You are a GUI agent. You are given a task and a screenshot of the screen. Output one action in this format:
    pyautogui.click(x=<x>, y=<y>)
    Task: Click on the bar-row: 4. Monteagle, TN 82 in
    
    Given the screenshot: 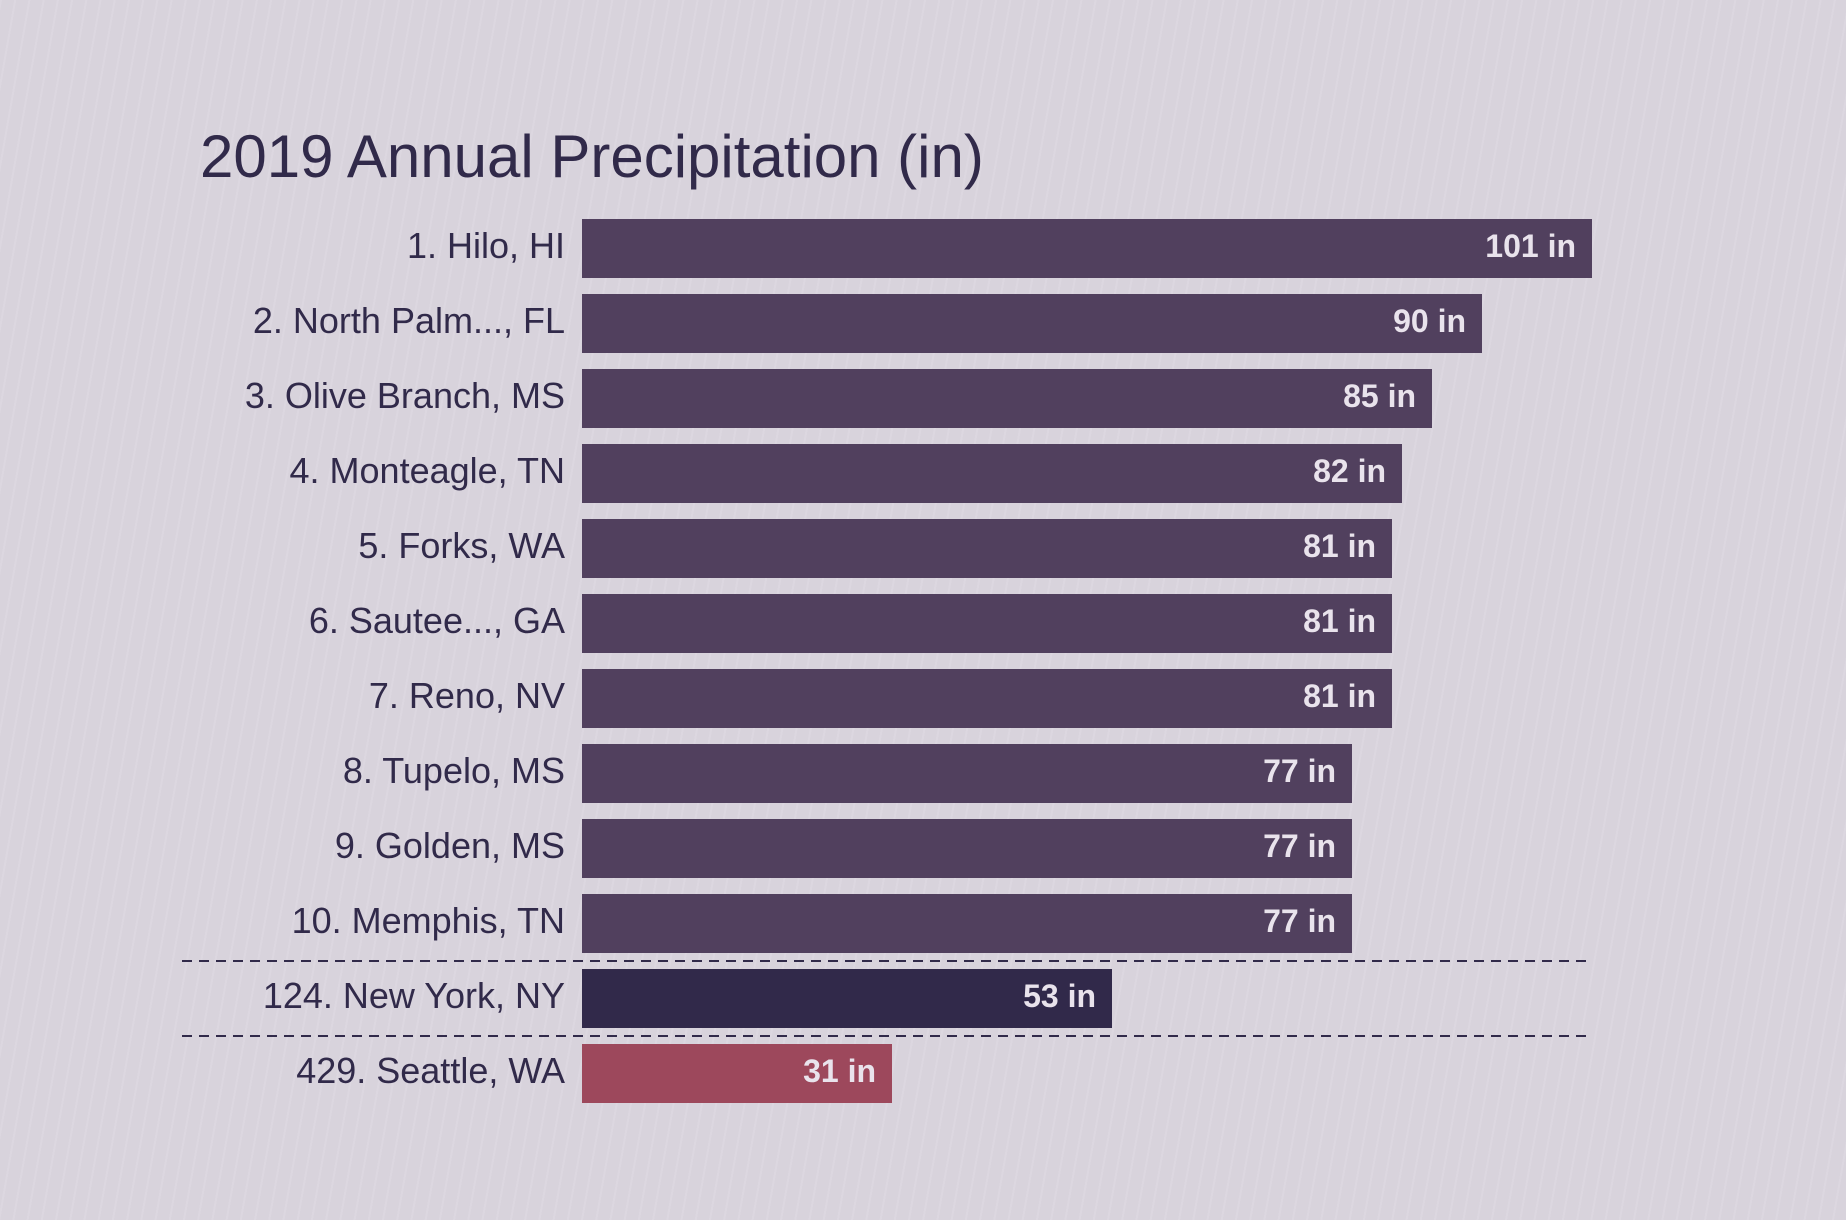 What is the action you would take?
    pyautogui.click(x=846, y=473)
    